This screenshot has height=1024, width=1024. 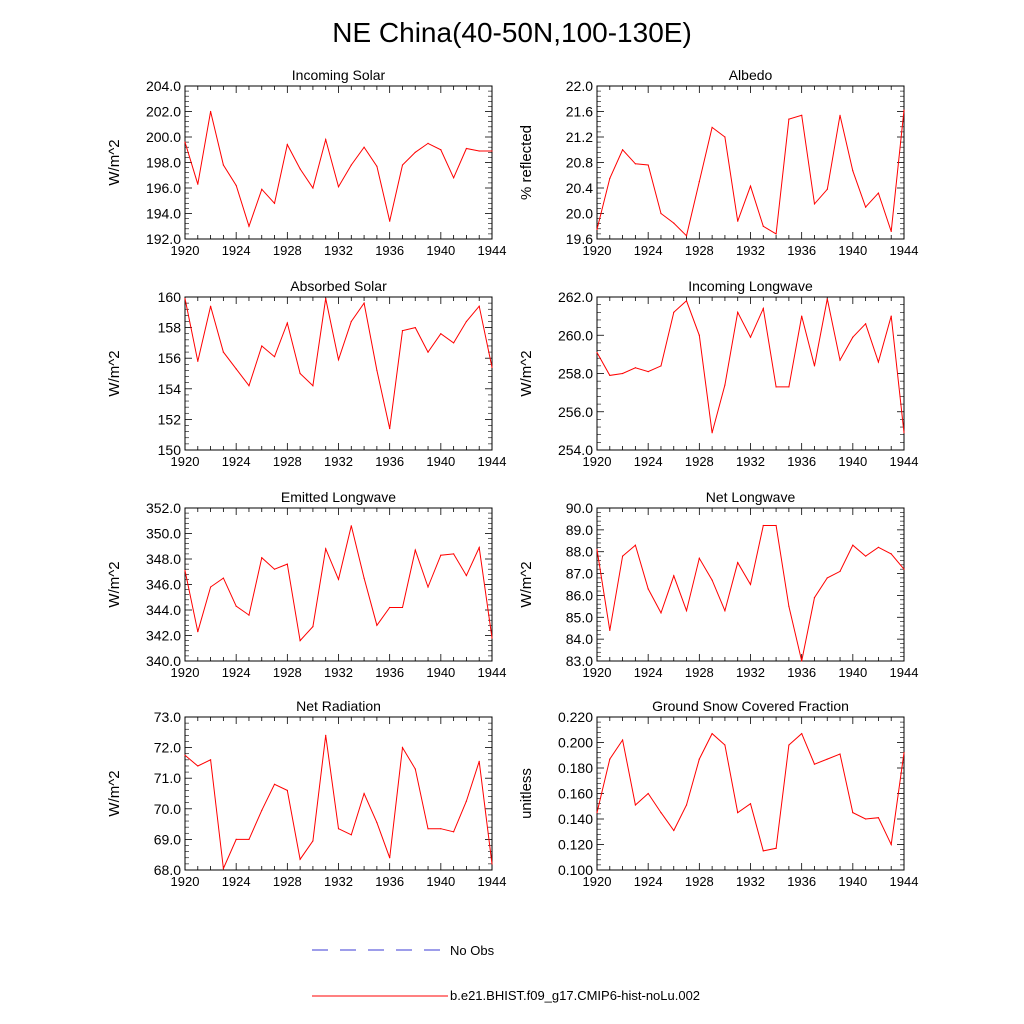 I want to click on y-tick-label: 160, so click(x=170, y=297).